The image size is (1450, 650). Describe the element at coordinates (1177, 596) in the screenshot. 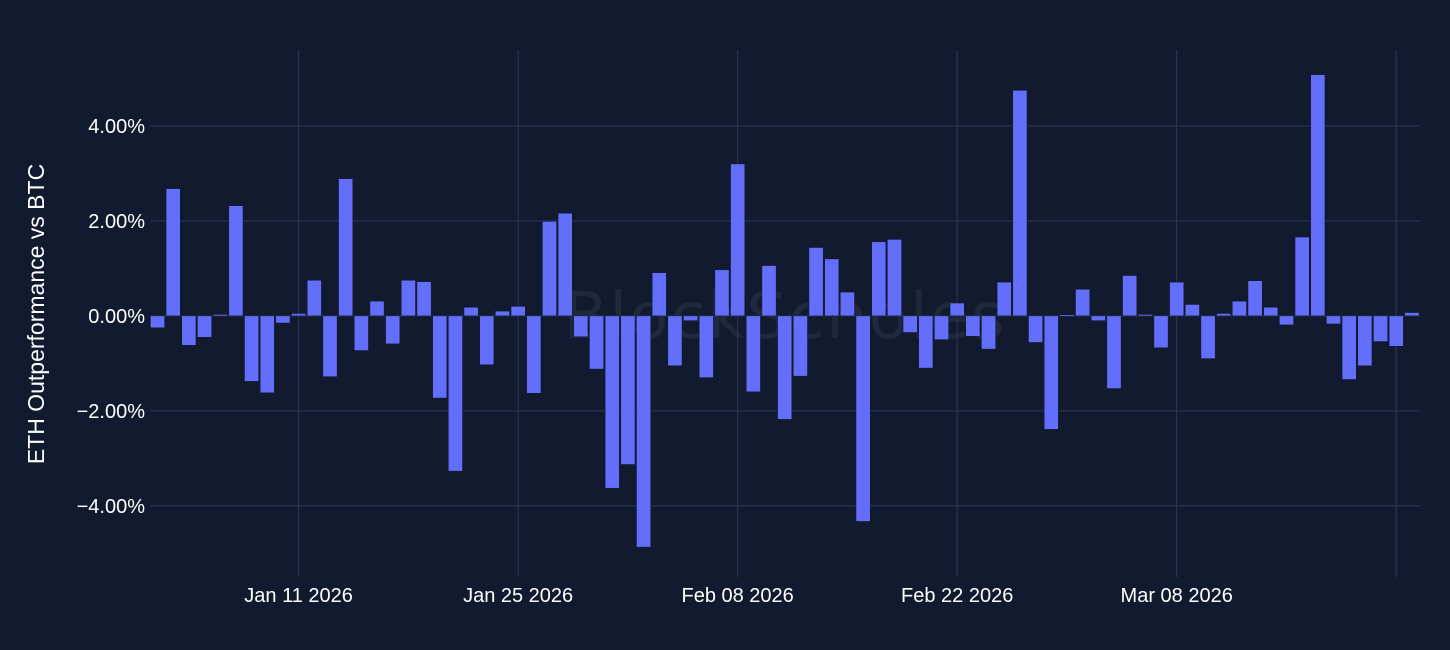

I see `x-tick-label: Mar 08 2026` at that location.